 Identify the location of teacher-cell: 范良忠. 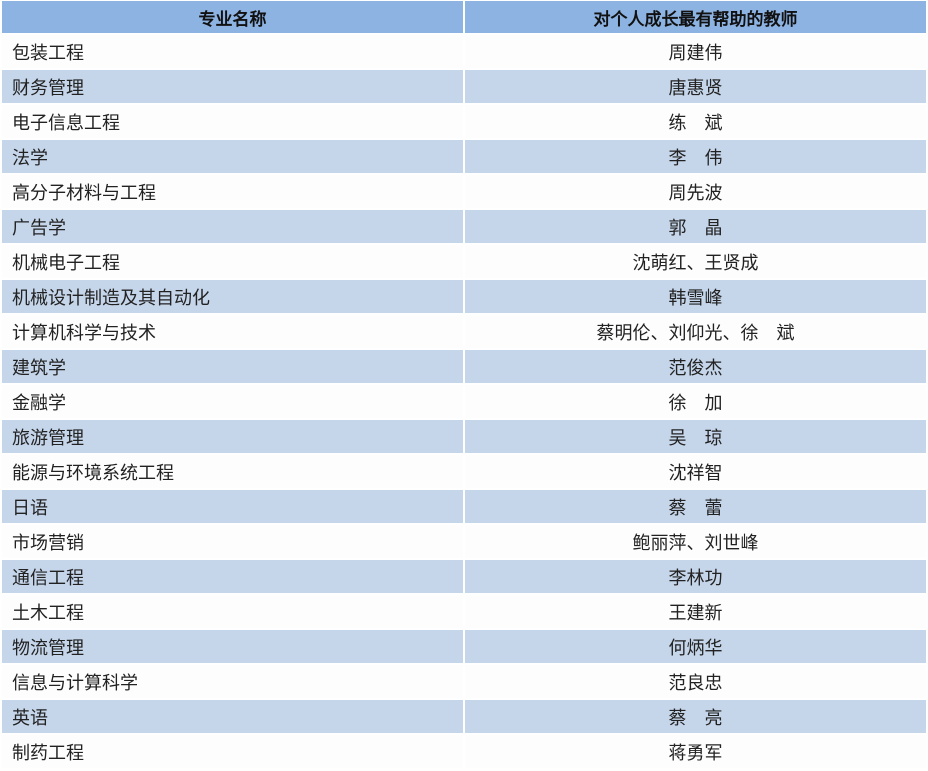
(695, 681).